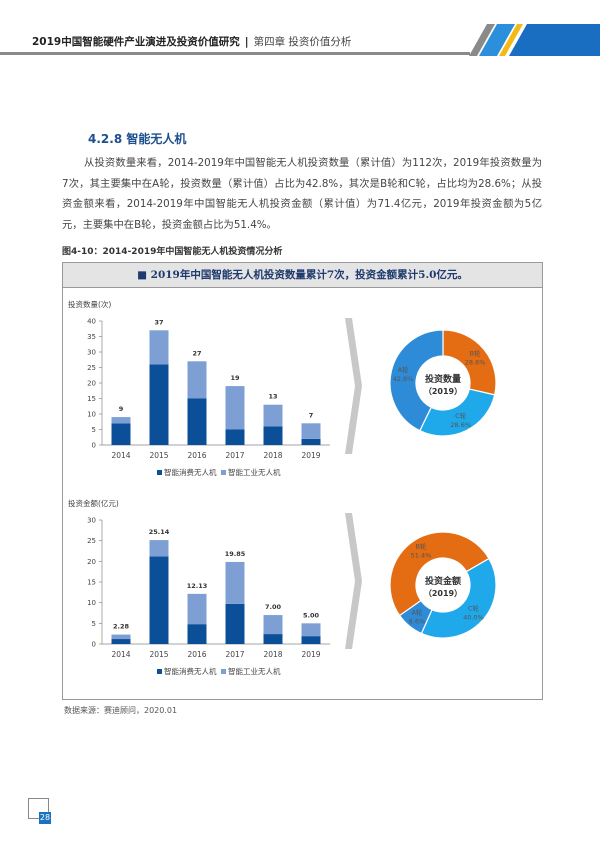  Describe the element at coordinates (137, 139) in the screenshot. I see `section-title: 4.2.8 智能无人机` at that location.